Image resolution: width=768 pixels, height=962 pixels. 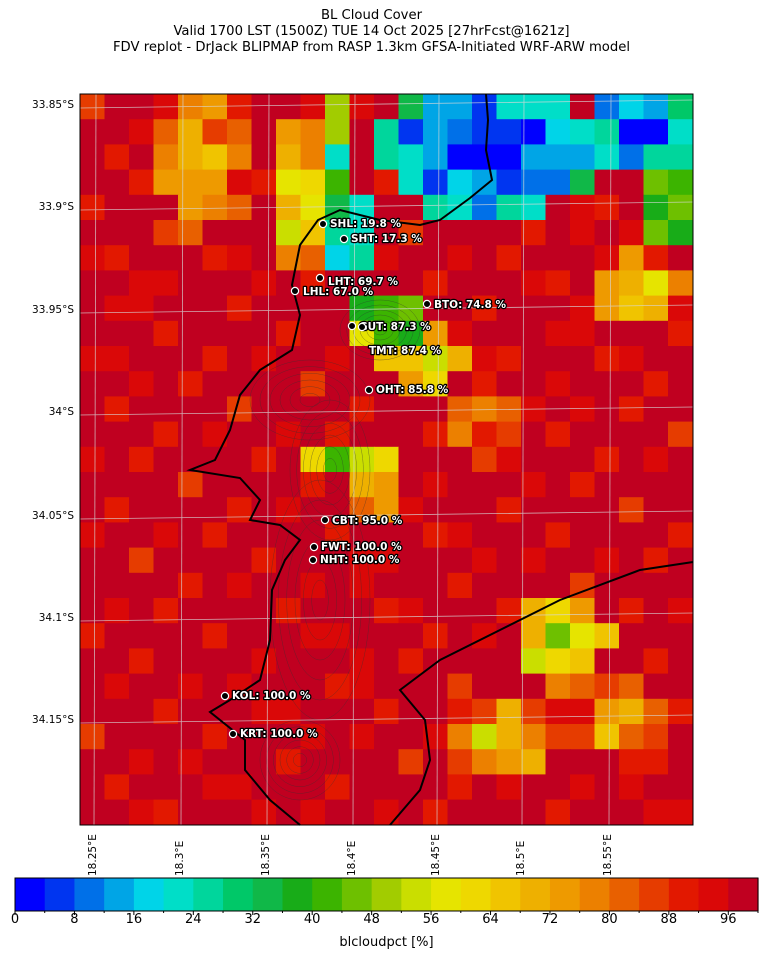 I want to click on station-label-shl: SHL: 19.8 %, so click(x=365, y=224).